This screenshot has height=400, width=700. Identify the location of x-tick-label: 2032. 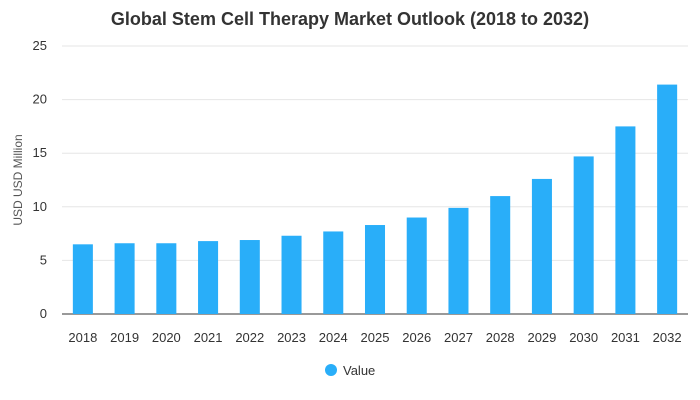
(667, 337).